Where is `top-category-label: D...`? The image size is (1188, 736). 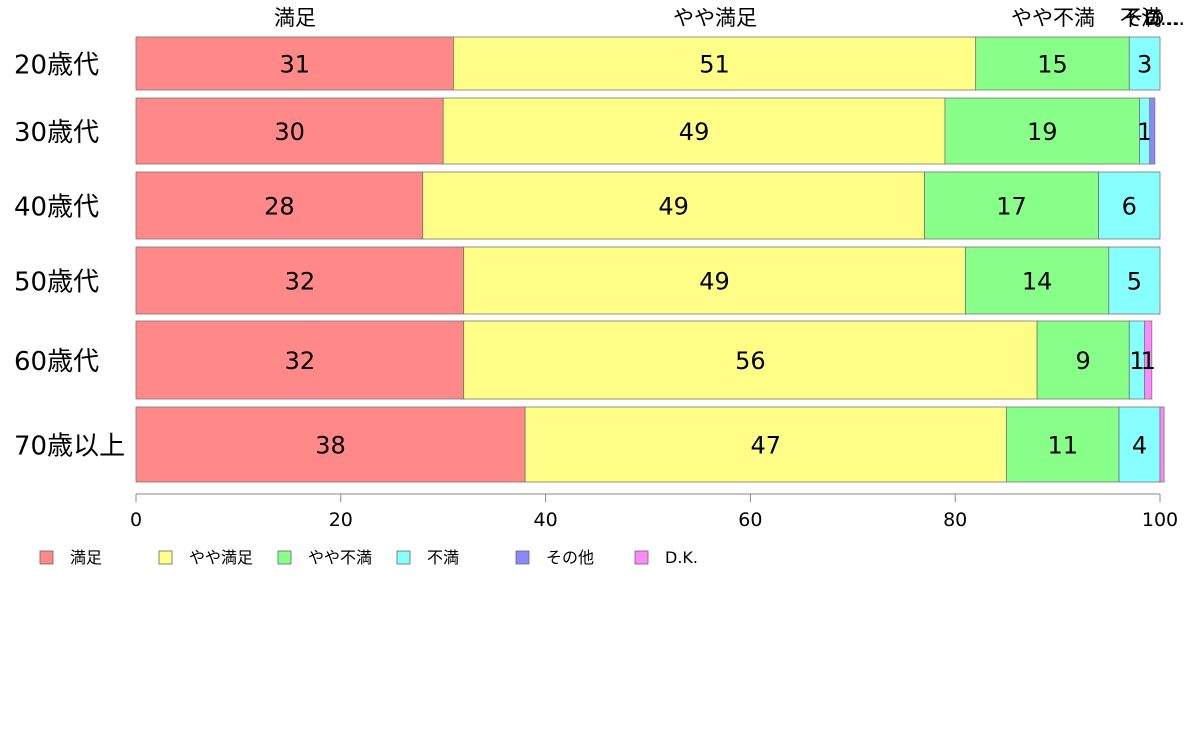 top-category-label: D... is located at coordinates (1162, 18).